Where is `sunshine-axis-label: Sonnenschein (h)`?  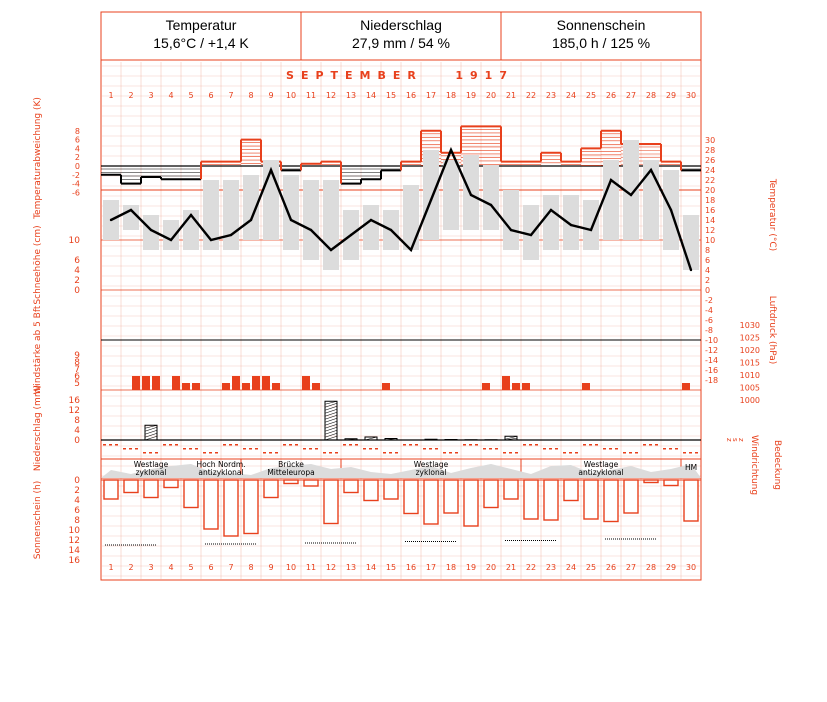 sunshine-axis-label: Sonnenschein (h) is located at coordinates (38, 520).